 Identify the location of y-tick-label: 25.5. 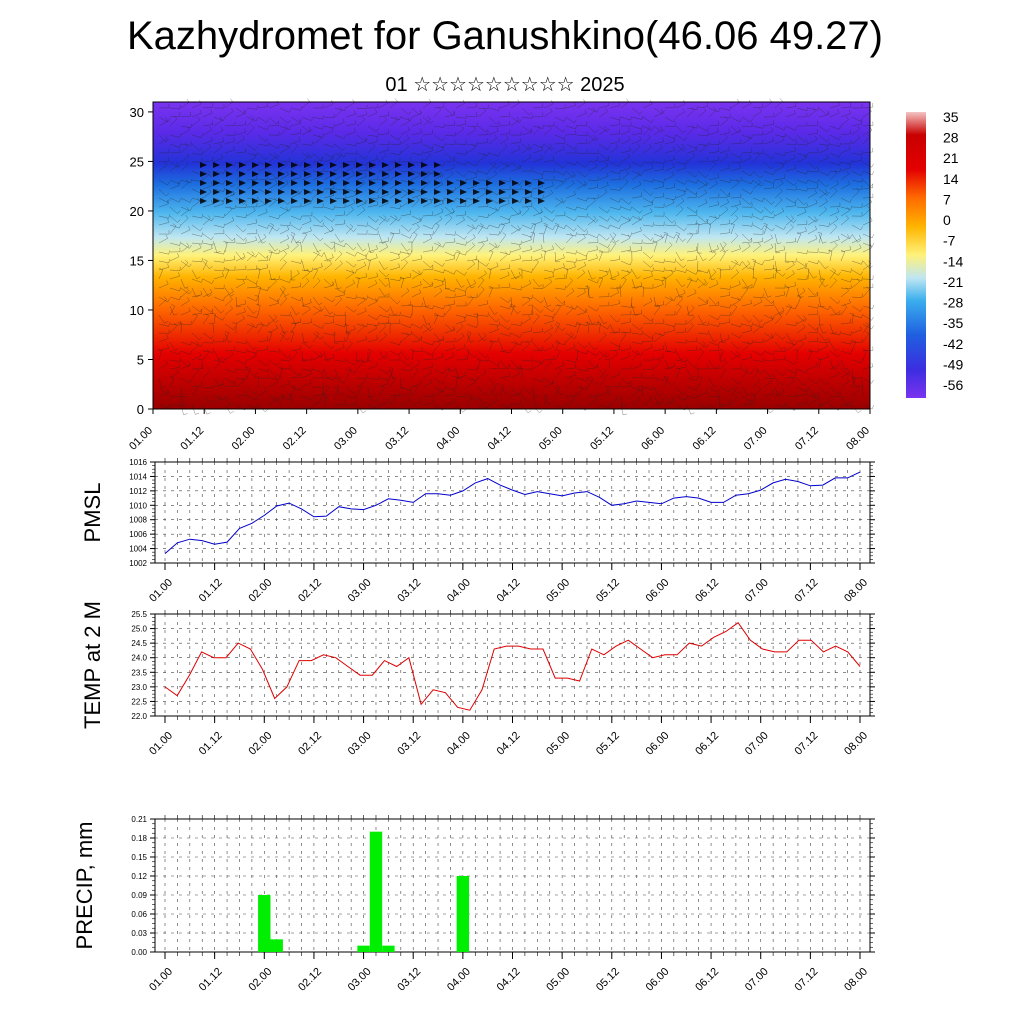
(139, 614).